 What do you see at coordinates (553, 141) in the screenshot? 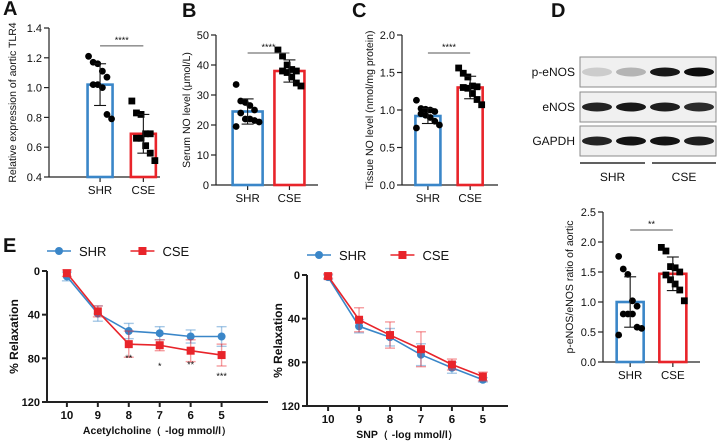
I see `text: GAPDH` at bounding box center [553, 141].